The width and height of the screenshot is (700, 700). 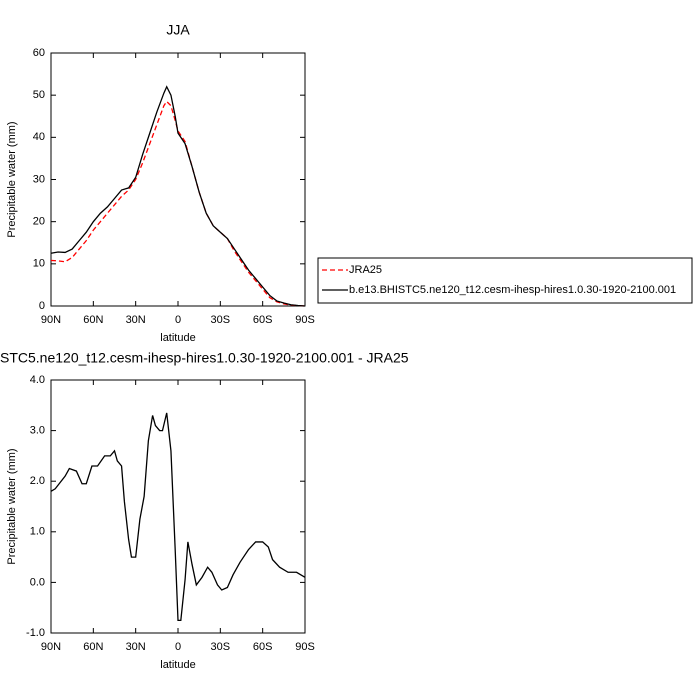 I want to click on y-tick-label: 50, so click(x=39, y=95).